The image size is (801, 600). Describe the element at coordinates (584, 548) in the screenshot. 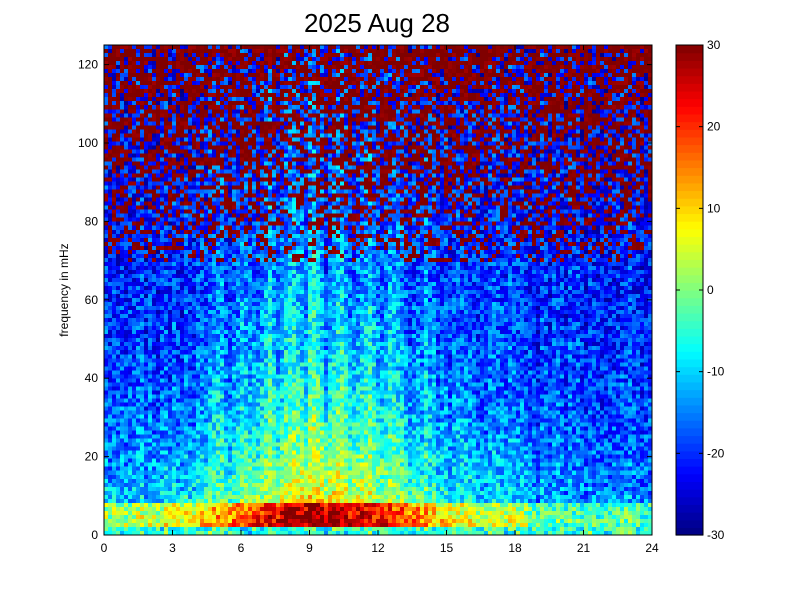

I see `x-tick-label: 21` at that location.